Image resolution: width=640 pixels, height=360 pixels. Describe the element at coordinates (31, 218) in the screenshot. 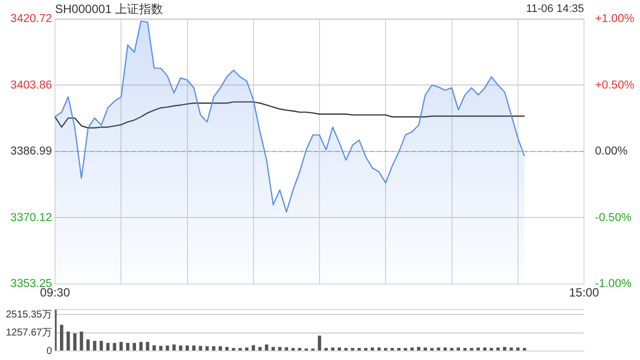

I see `y-tick-label: 3370.12` at that location.